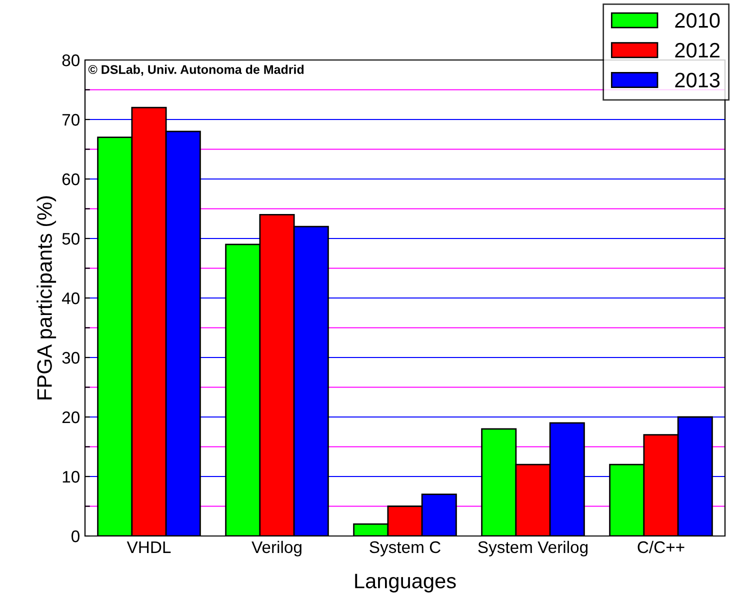 Image resolution: width=733 pixels, height=608 pixels. What do you see at coordinates (148, 547) in the screenshot?
I see `x-tick-label: VHDL` at bounding box center [148, 547].